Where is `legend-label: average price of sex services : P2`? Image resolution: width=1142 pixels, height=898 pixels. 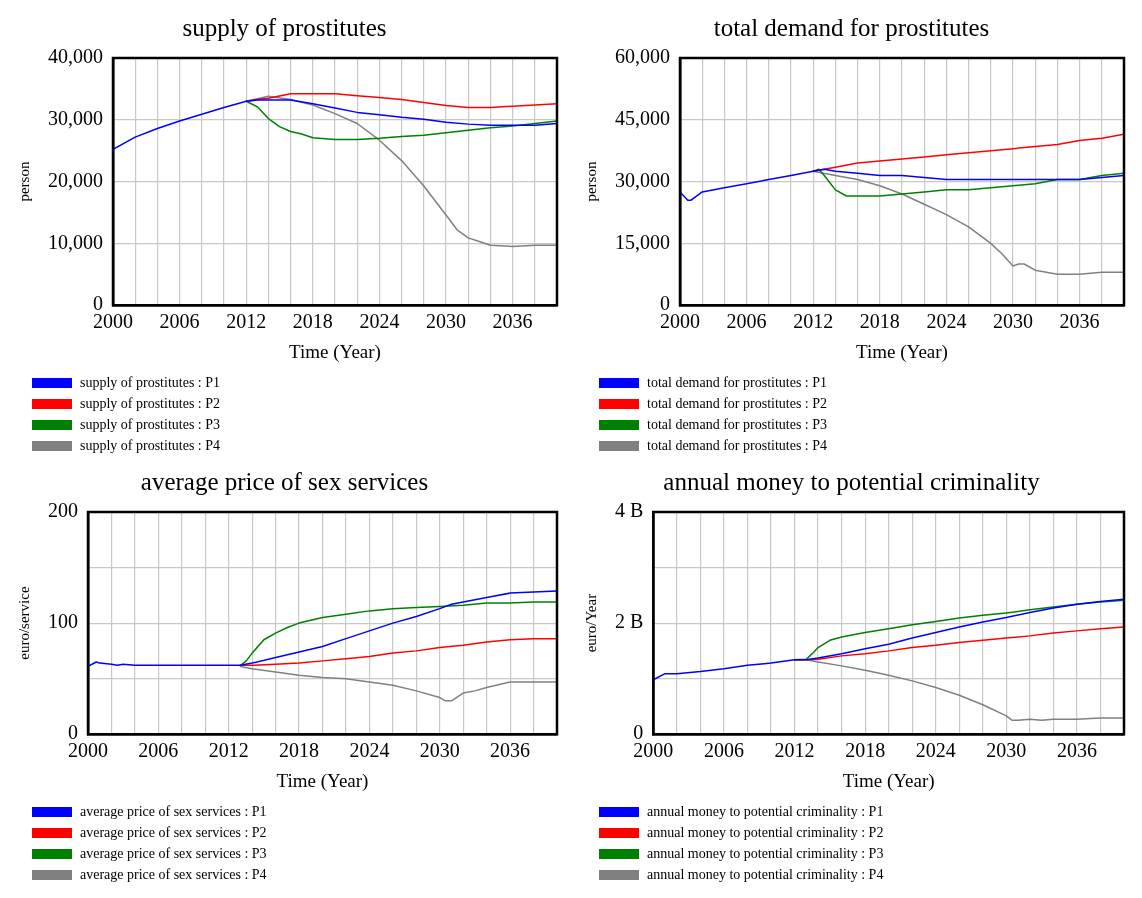 legend-label: average price of sex services : P2 is located at coordinates (173, 832).